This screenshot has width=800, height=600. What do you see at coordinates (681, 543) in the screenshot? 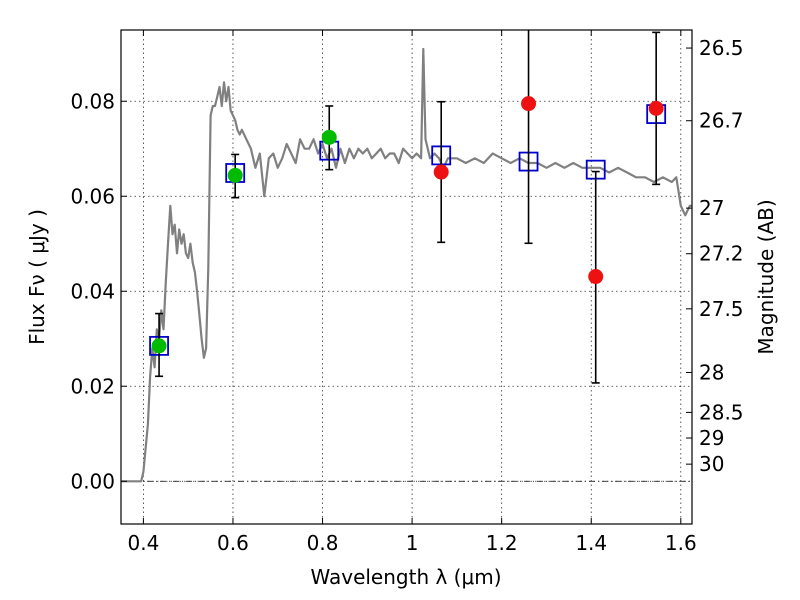
I see `x-tick-label: 1.6` at bounding box center [681, 543].